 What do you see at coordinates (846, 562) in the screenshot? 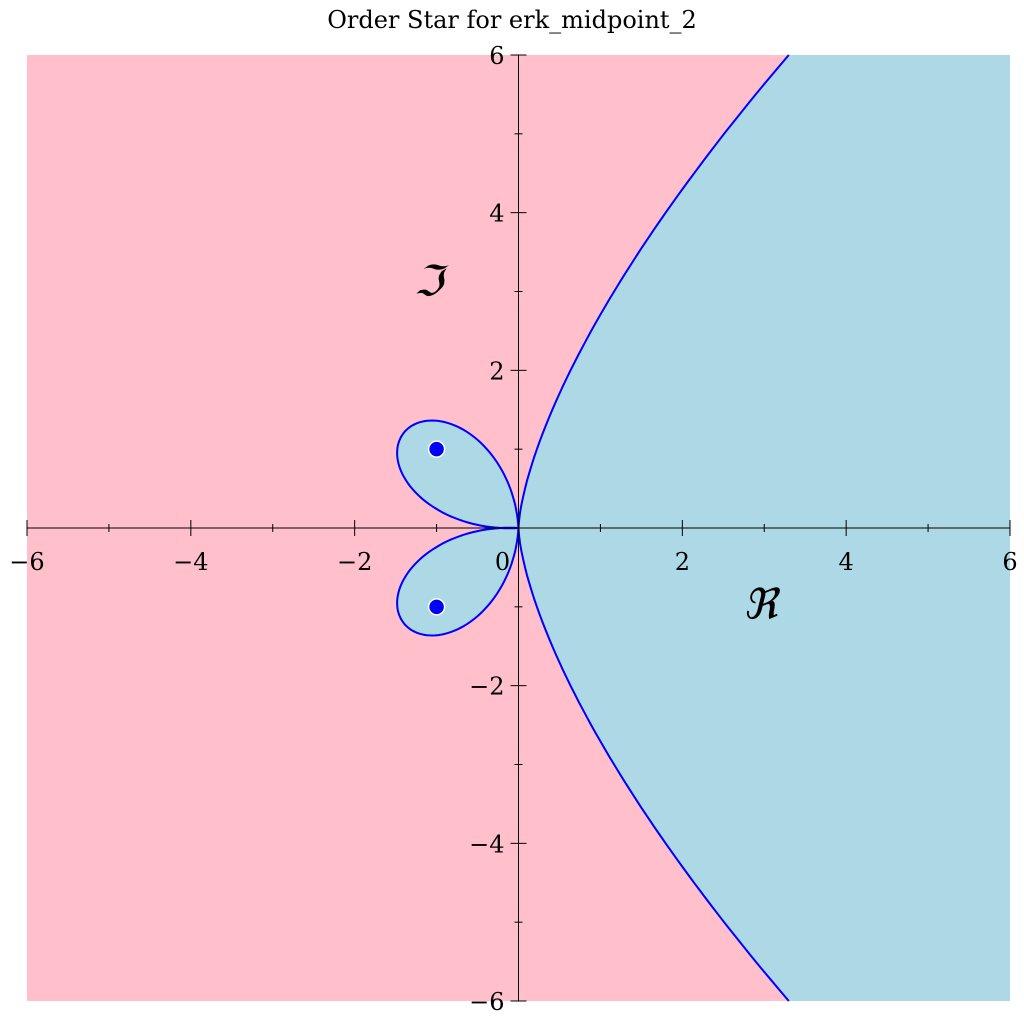
I see `x-tick-label: 4` at bounding box center [846, 562].